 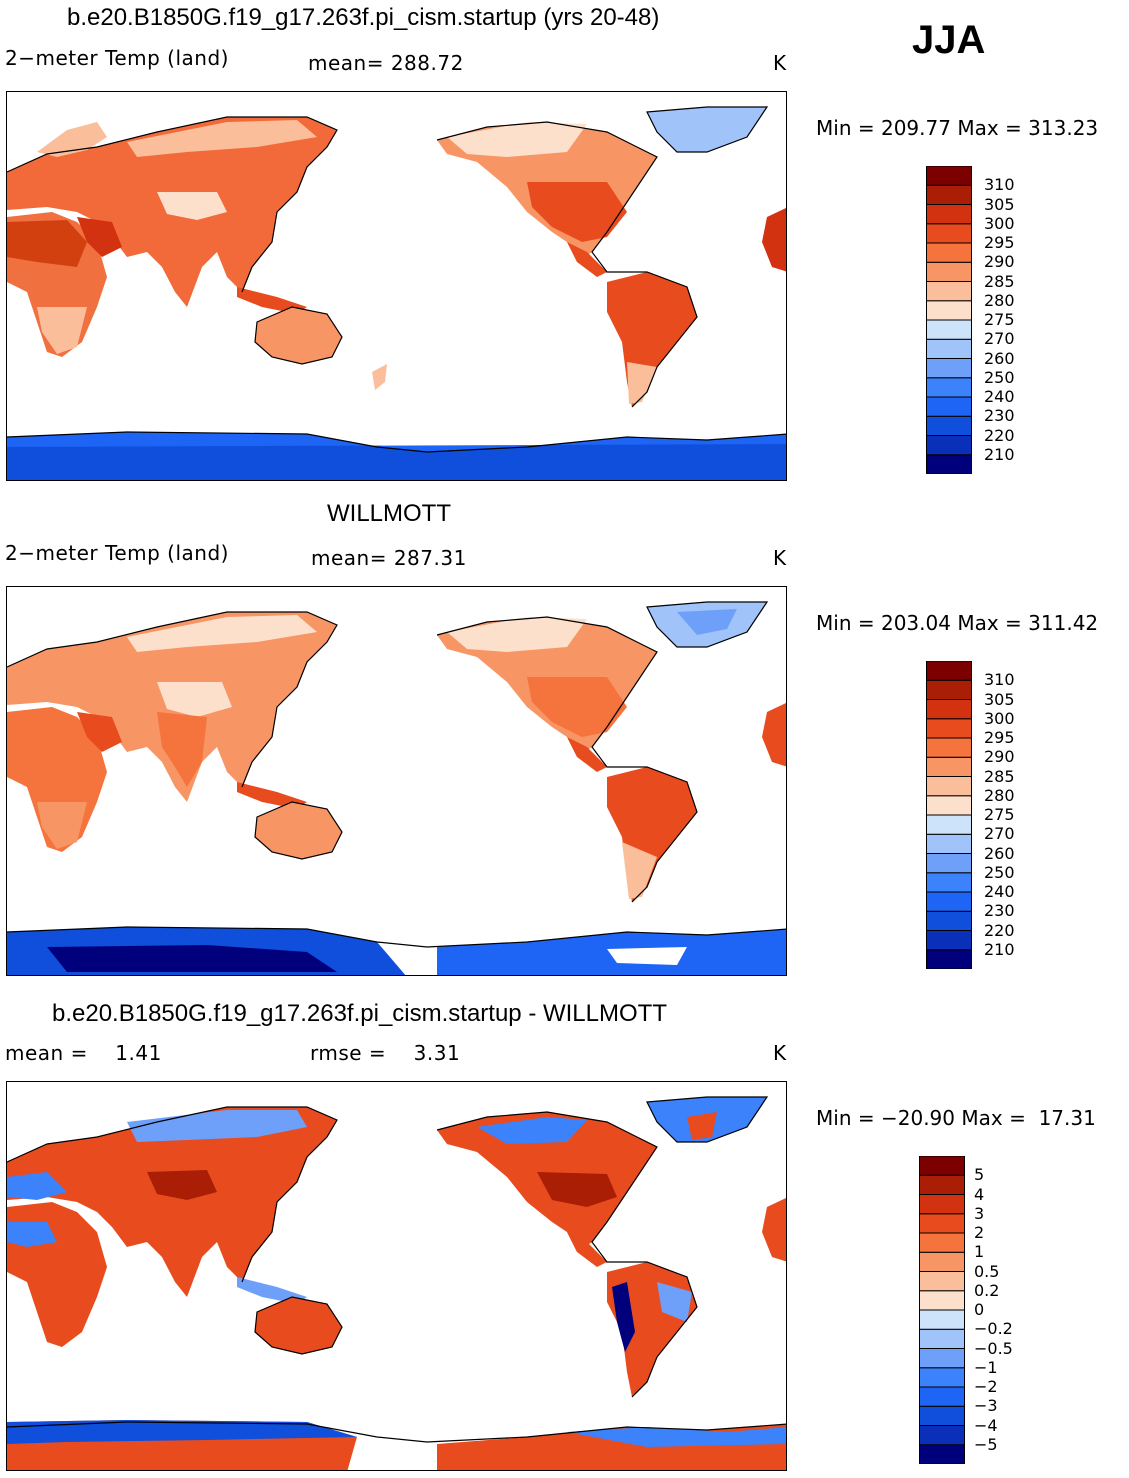 I want to click on colorbar-tick-label: −1, so click(x=986, y=1367).